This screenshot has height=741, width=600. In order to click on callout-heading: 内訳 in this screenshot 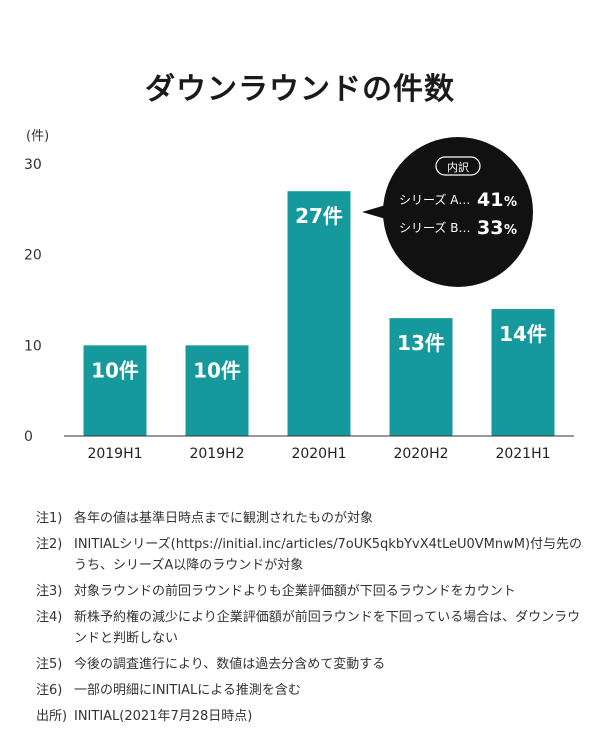, I will do `click(458, 167)`.